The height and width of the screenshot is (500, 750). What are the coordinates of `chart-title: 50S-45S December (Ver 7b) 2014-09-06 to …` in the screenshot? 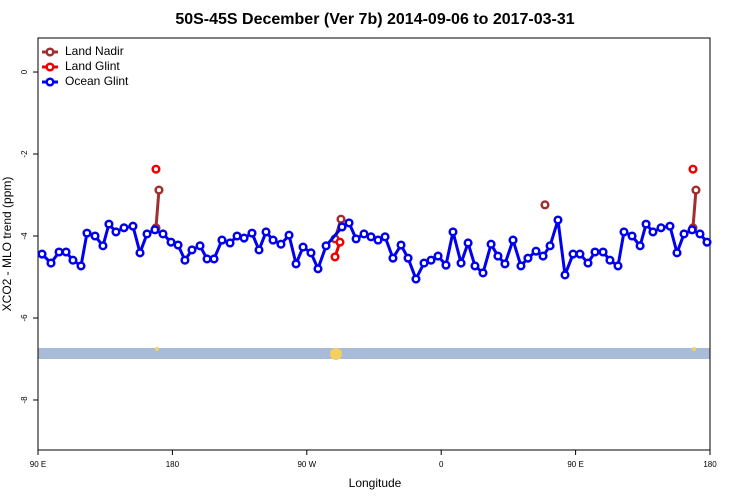 It's located at (374, 19).